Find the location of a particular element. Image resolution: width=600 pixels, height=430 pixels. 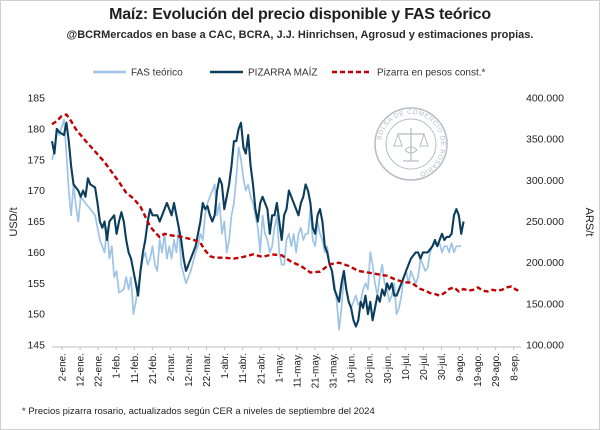

y-right-tick-label: 350.000 is located at coordinates (545, 140).